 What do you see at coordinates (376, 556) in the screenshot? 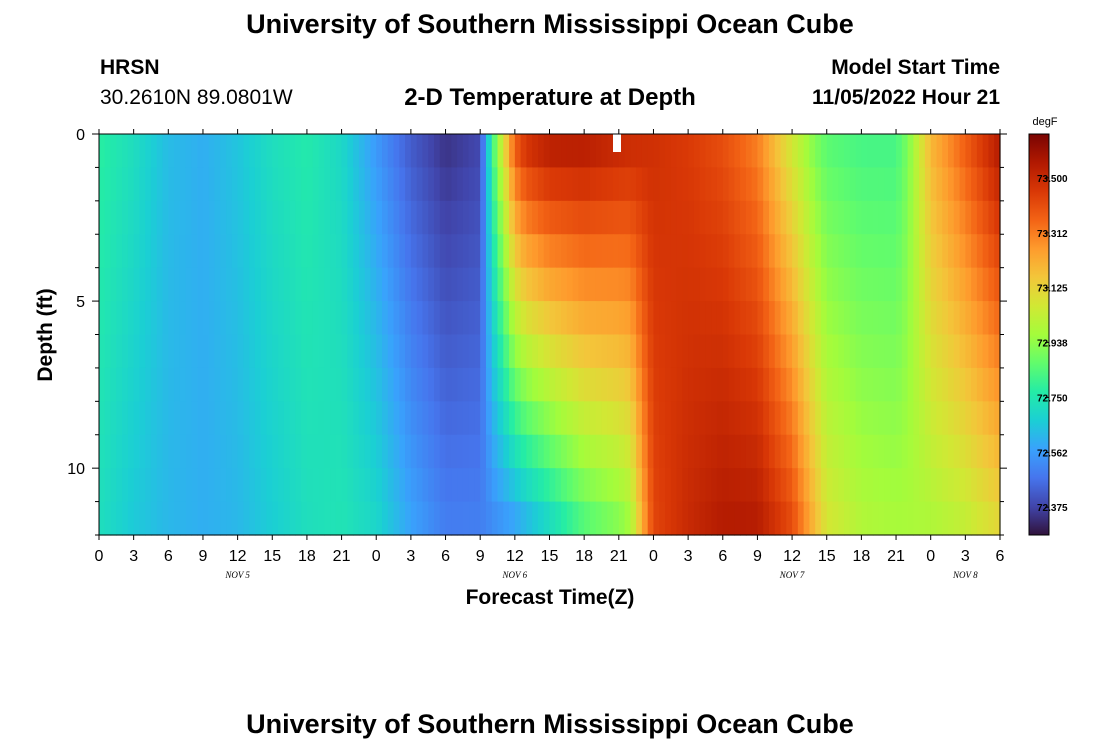
I see `x-tick-label: 0` at bounding box center [376, 556].